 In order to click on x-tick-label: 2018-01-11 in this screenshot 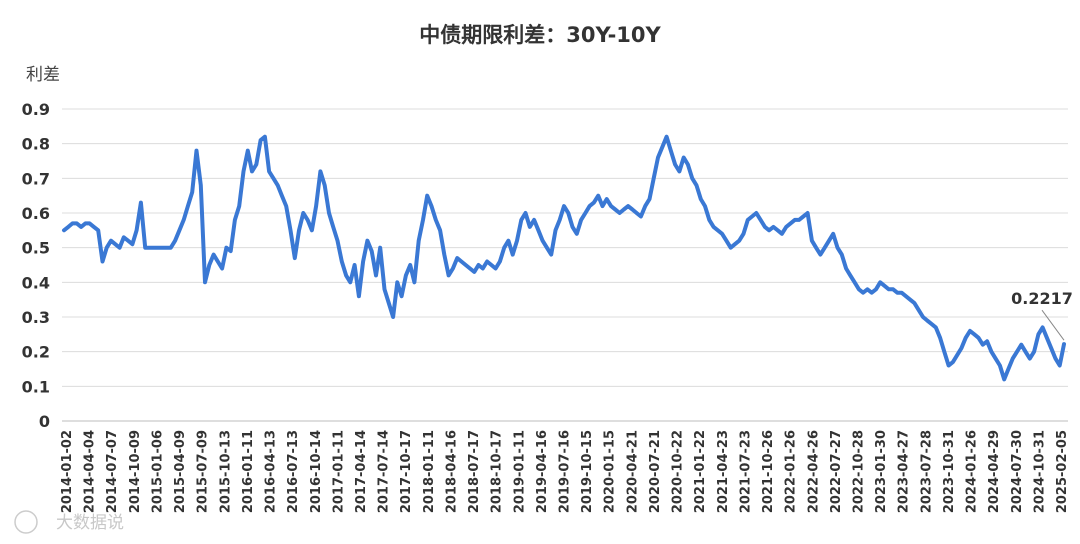, I will do `click(429, 471)`.